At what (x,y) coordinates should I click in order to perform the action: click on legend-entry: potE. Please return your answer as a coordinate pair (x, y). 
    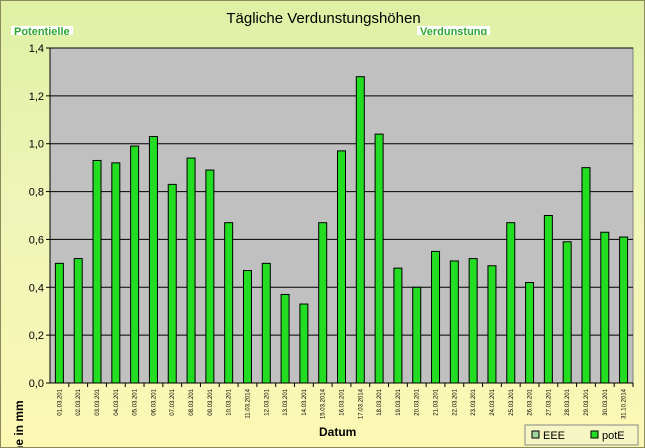
    Looking at the image, I should click on (613, 436).